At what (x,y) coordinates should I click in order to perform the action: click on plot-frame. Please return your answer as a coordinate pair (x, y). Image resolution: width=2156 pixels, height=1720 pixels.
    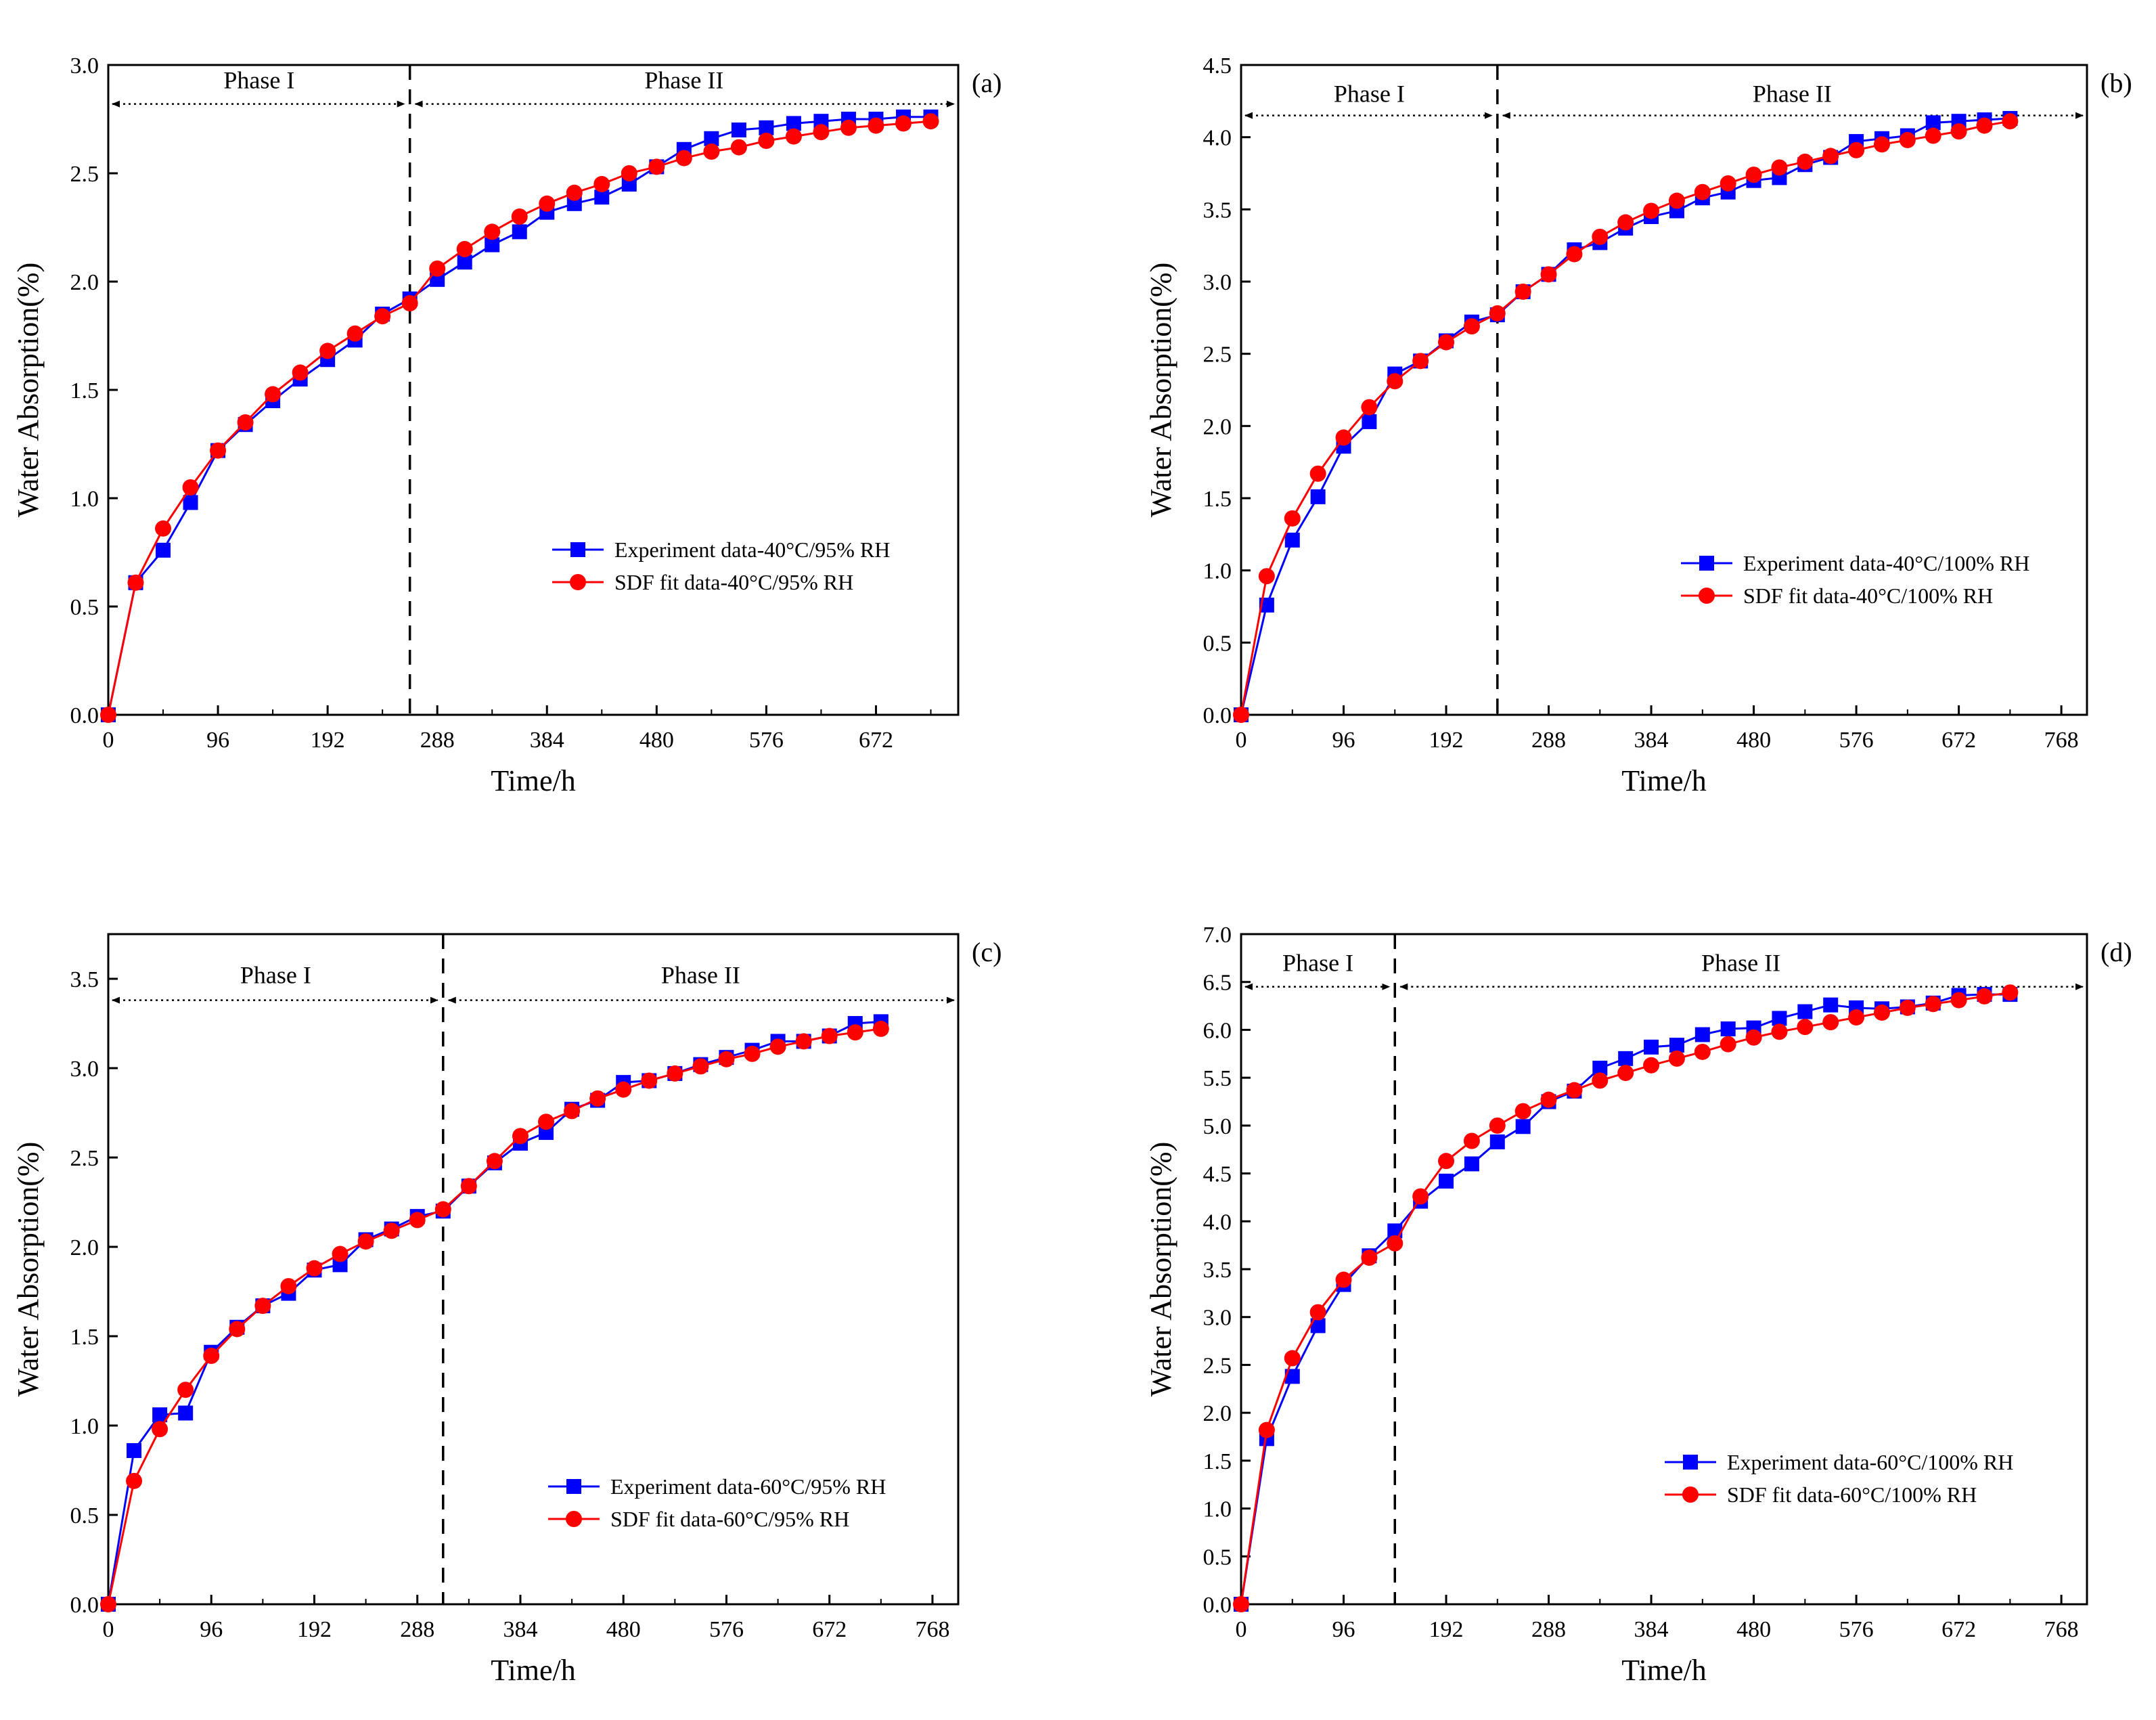
    Looking at the image, I should click on (1664, 390).